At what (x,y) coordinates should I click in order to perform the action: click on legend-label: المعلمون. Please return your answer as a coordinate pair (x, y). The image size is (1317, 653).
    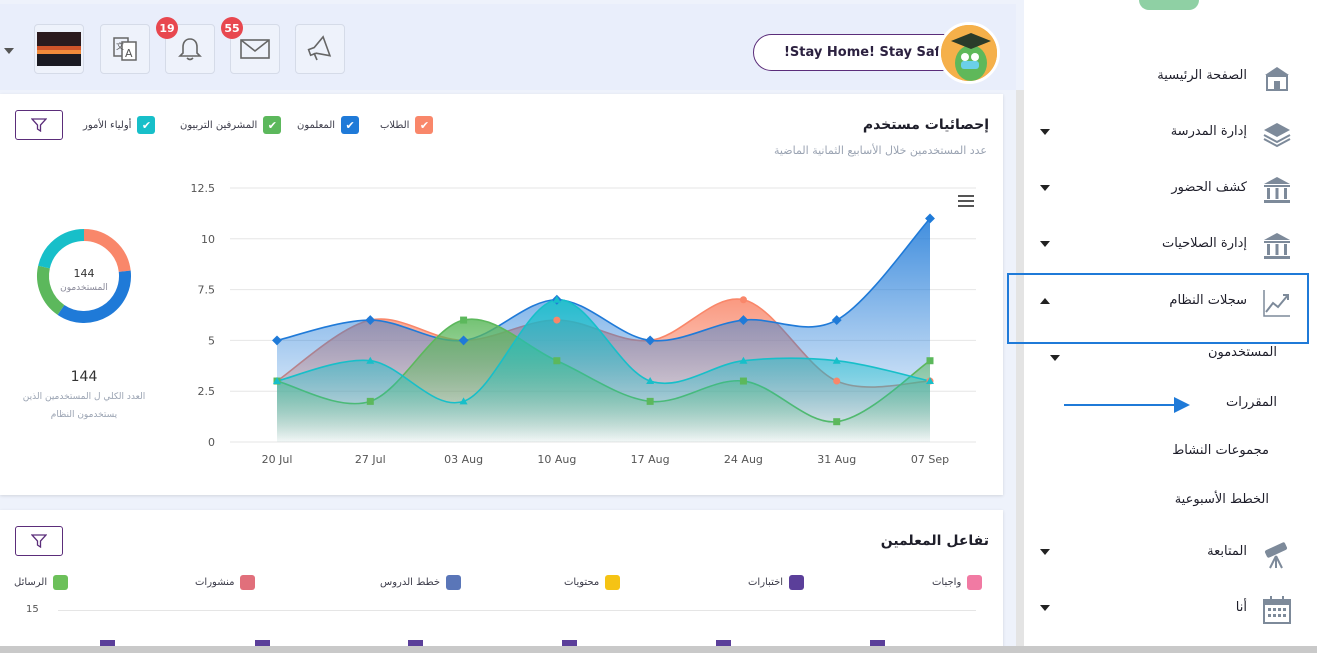
    Looking at the image, I should click on (316, 125).